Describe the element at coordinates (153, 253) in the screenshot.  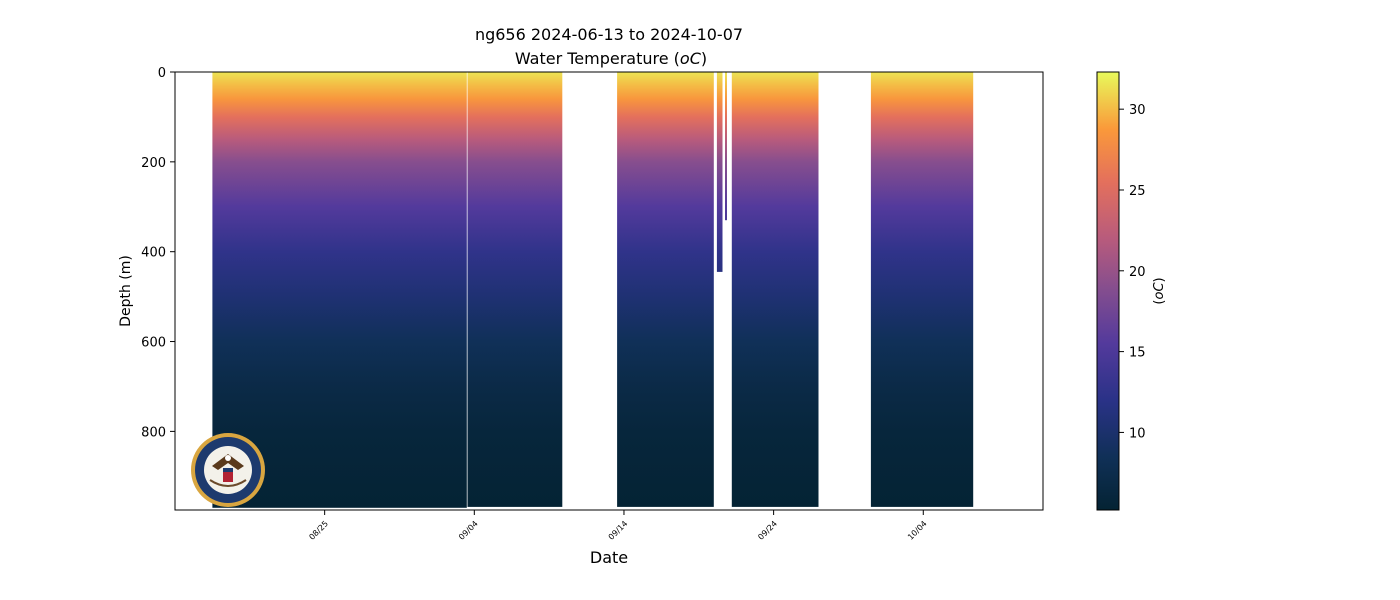
I see `y-tick-label: 400` at that location.